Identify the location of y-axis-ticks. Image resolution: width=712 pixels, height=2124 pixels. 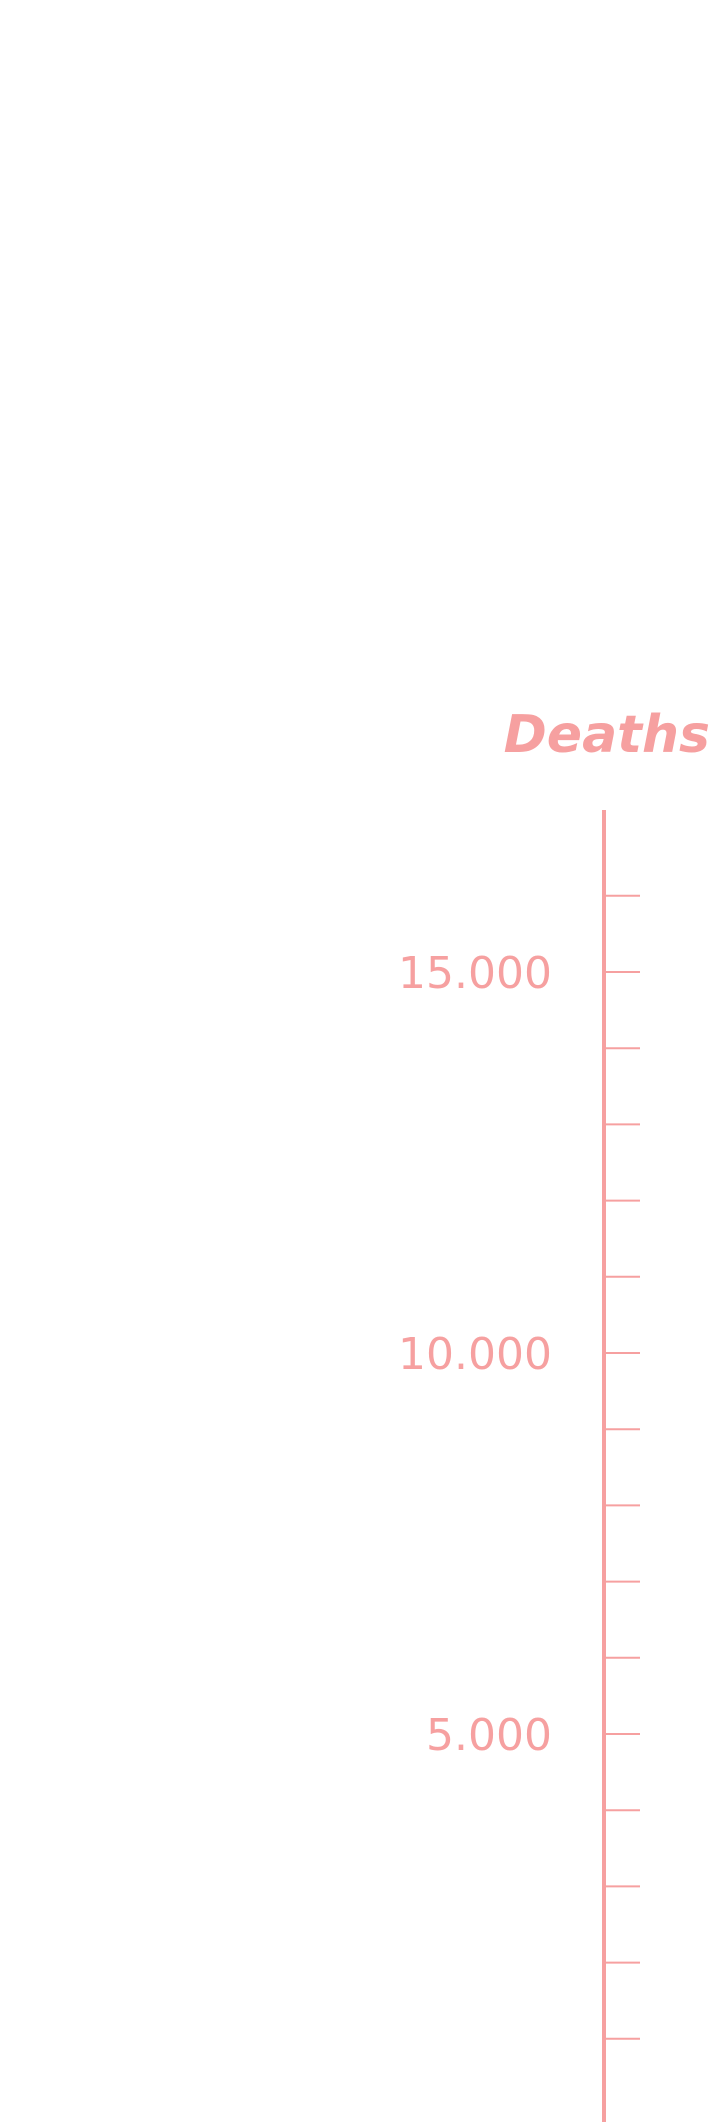
(622, 1467).